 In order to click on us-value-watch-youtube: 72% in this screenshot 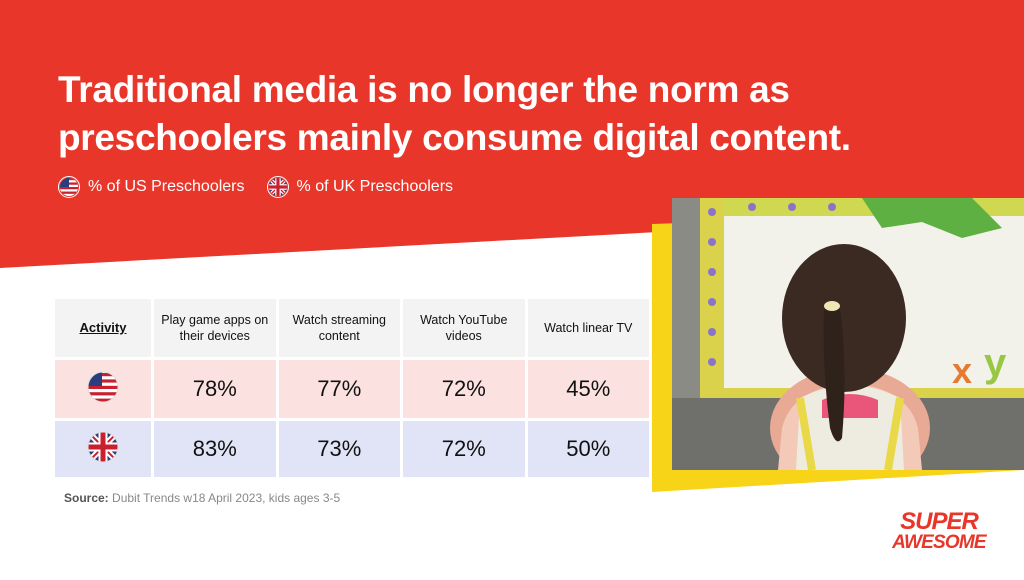, I will do `click(464, 389)`.